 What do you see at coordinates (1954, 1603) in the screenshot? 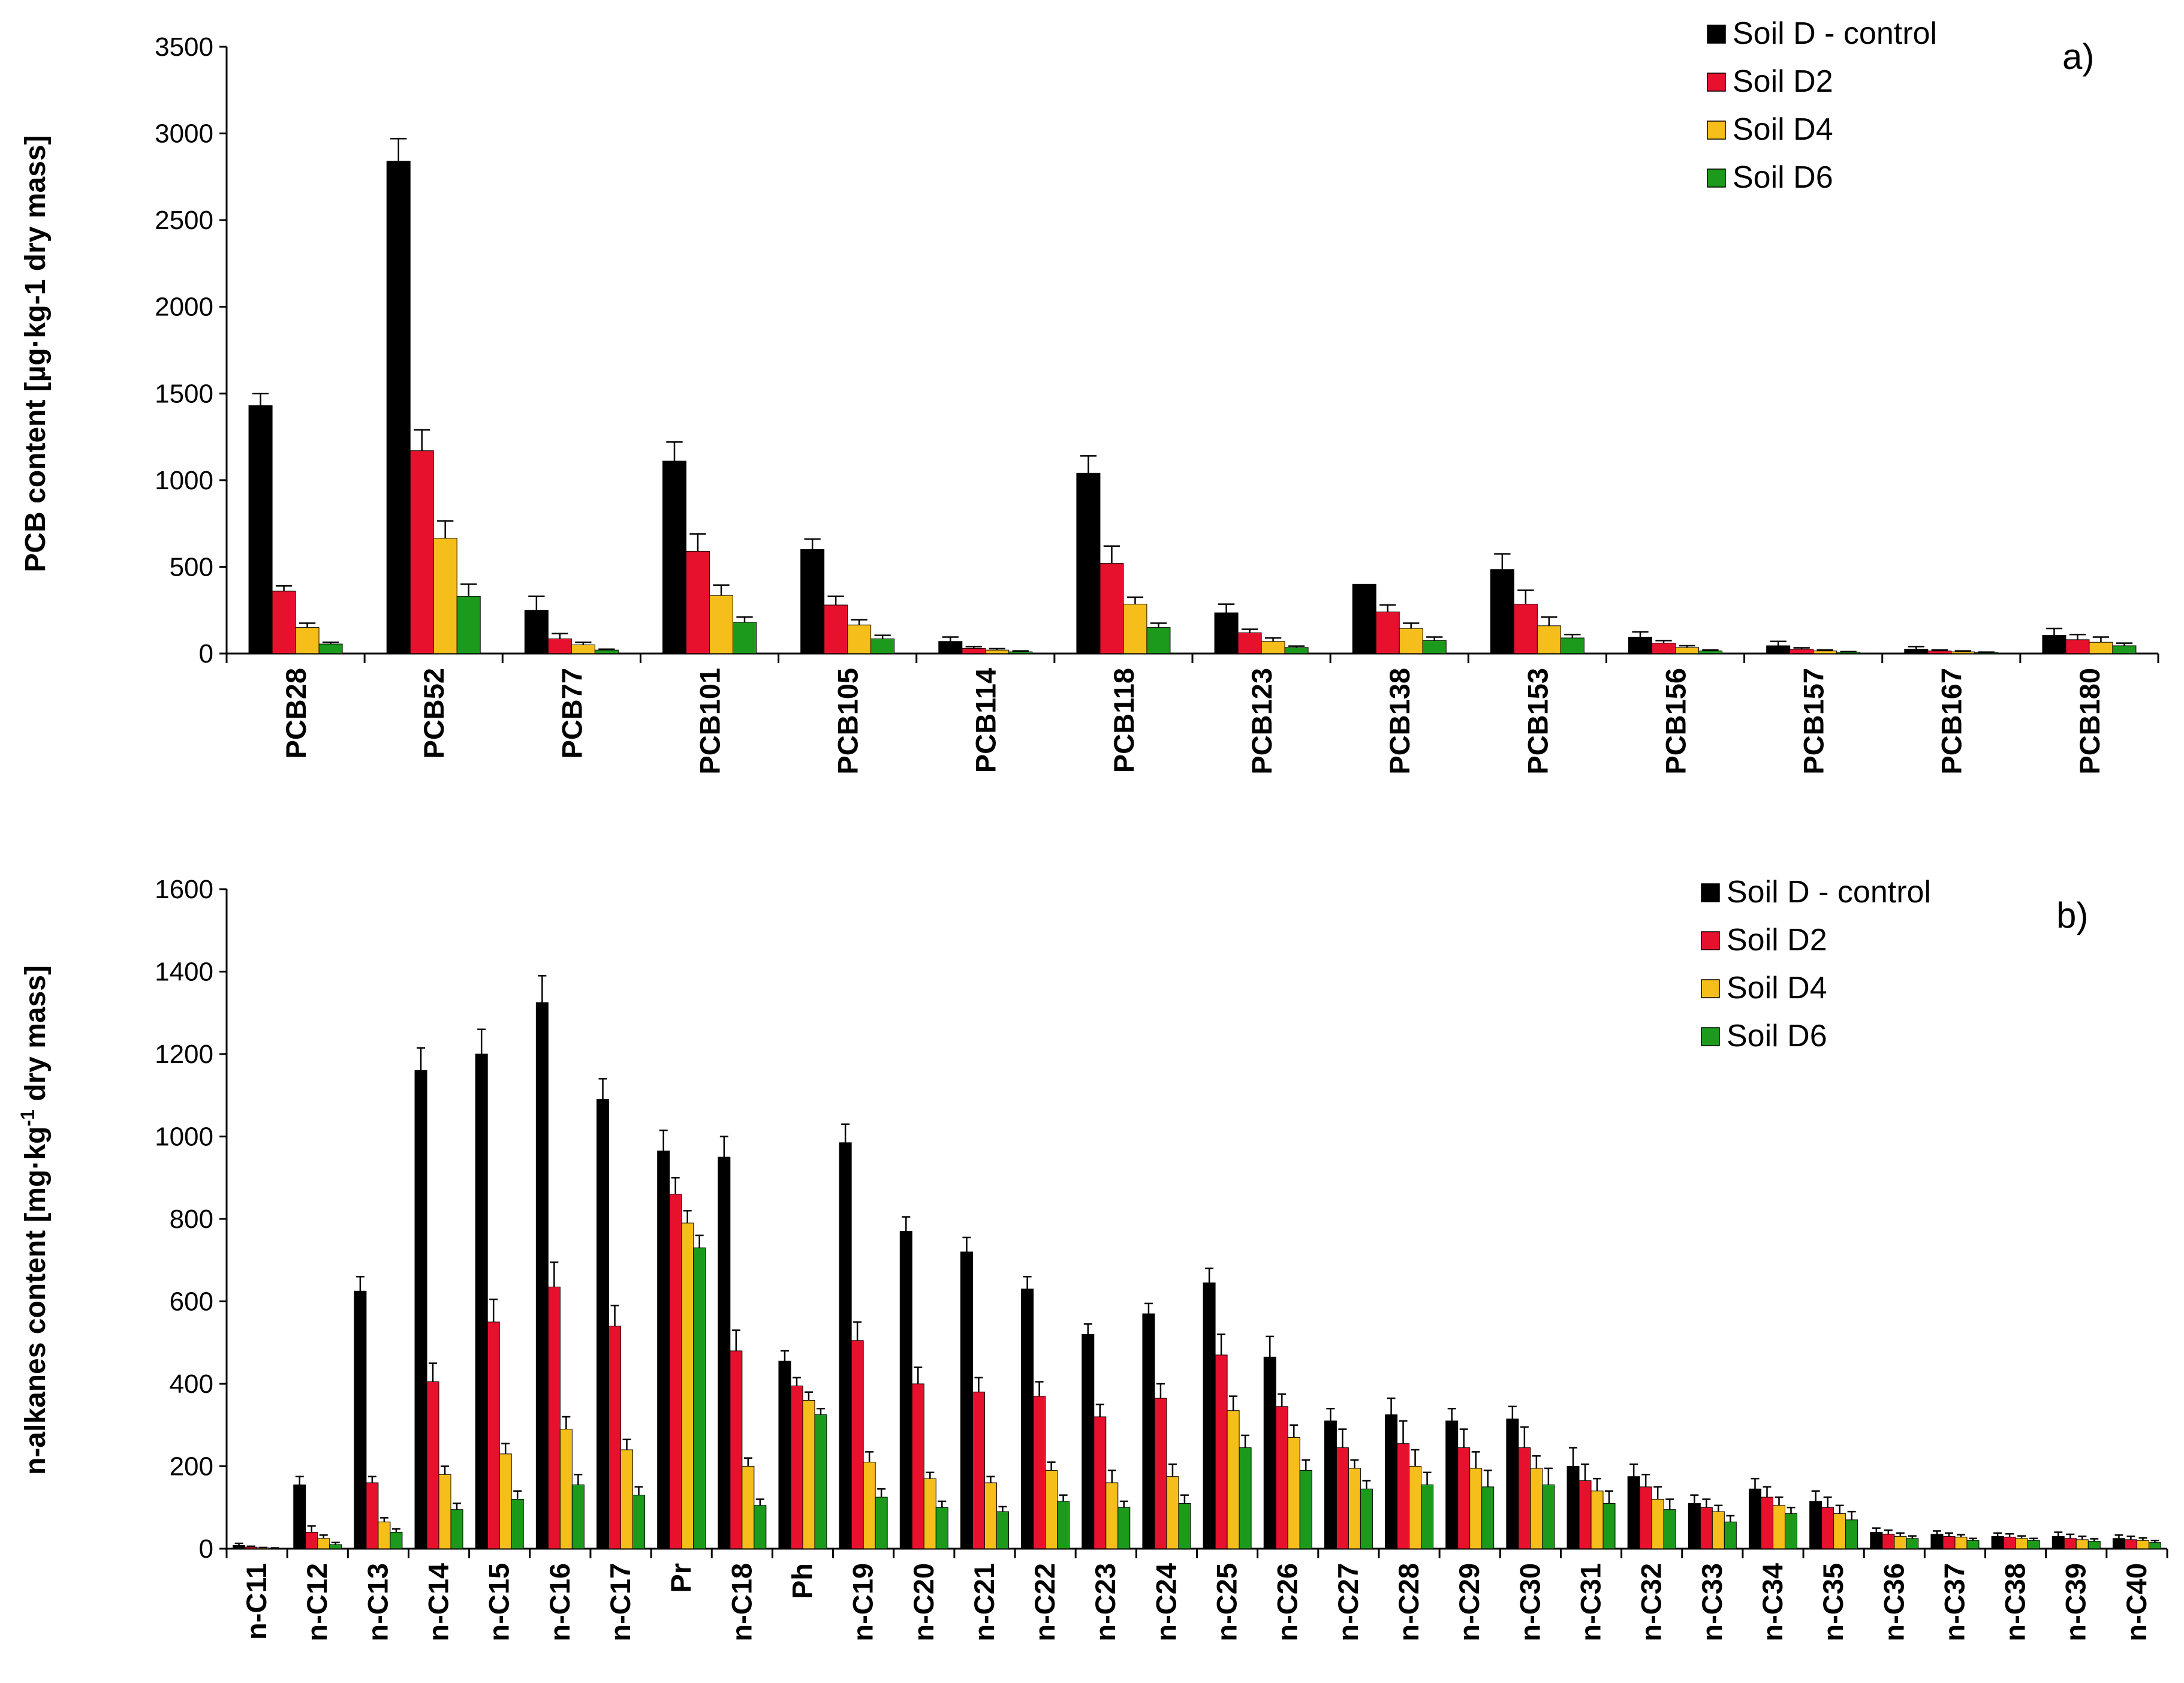
I see `x-category-label: n-C37` at bounding box center [1954, 1603].